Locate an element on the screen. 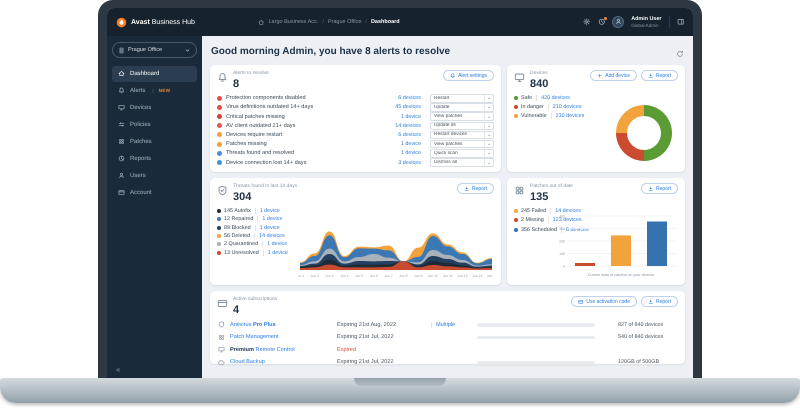 This screenshot has height=413, width=800. refresh-icon is located at coordinates (680, 54).